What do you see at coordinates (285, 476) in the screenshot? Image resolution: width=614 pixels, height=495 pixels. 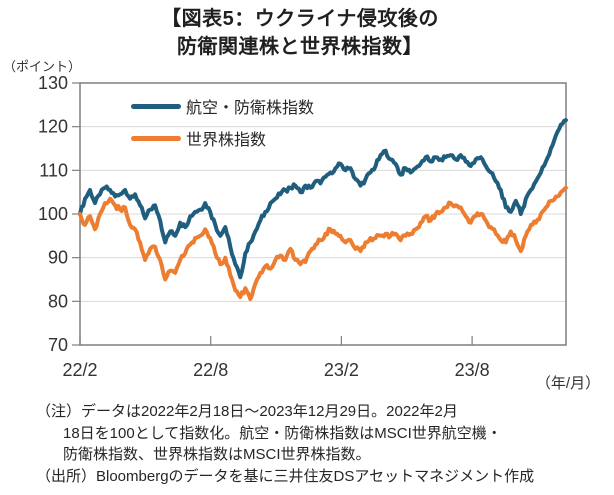 I see `source-line: （出所）Bloombergのデータを基に三井住友DSアセットマネジメント作成` at bounding box center [285, 476].